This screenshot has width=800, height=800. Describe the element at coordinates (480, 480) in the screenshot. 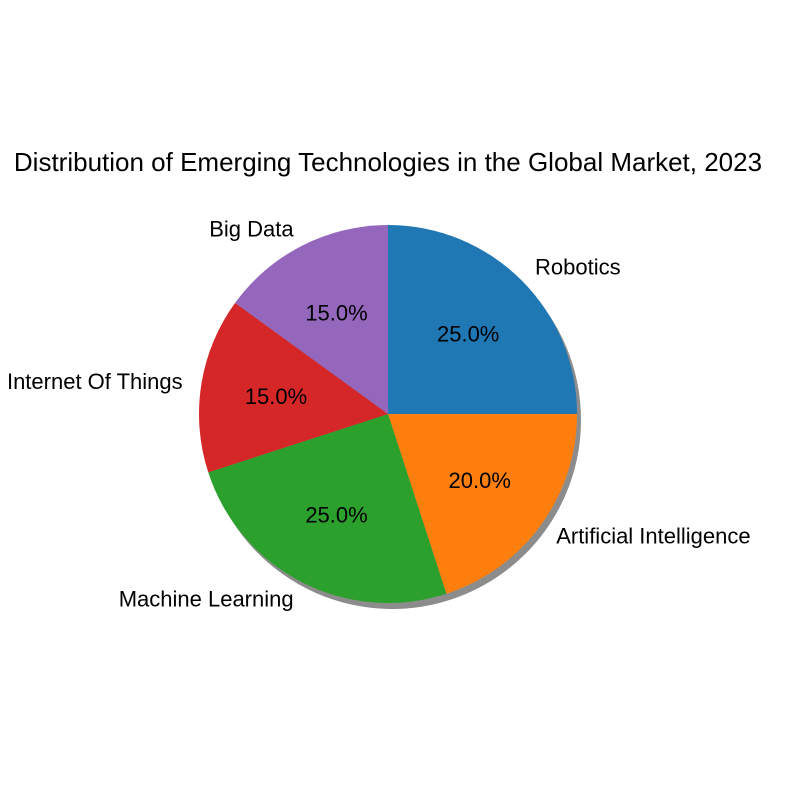

I see `slice-percent-artificial-intelligence: 20.0%` at that location.